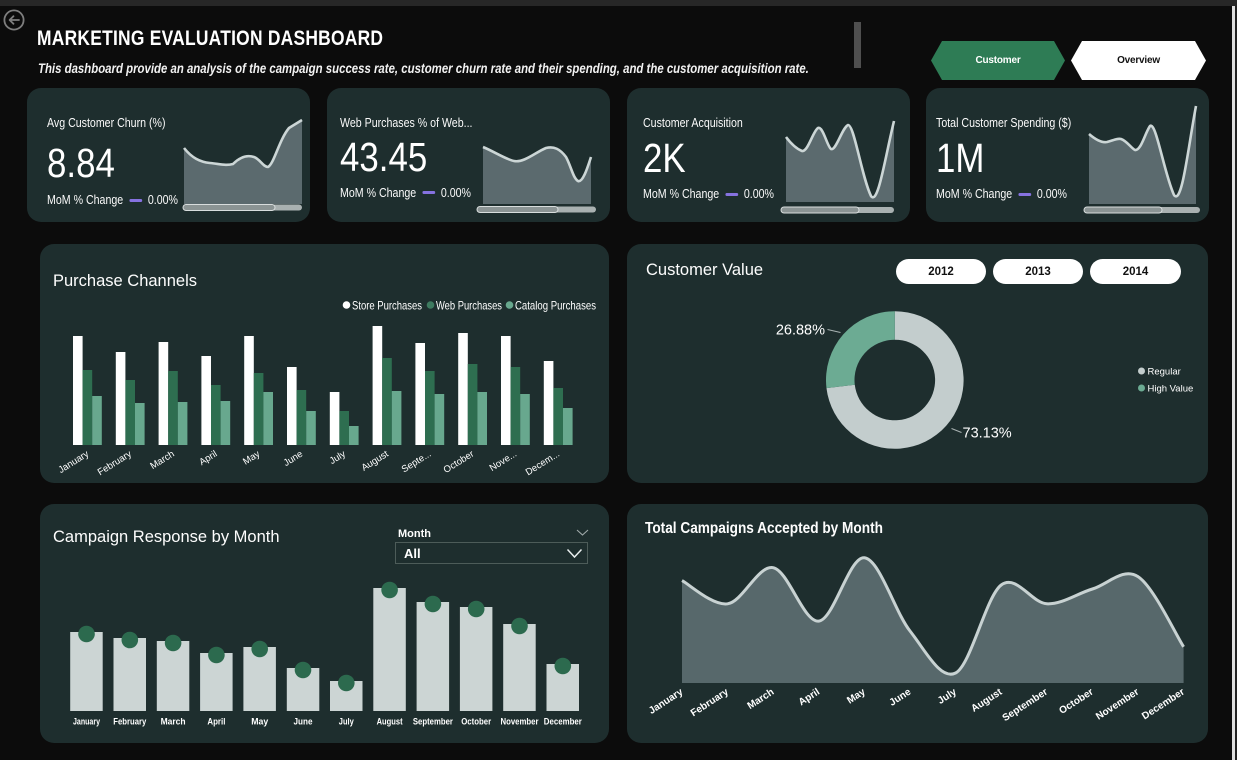 The height and width of the screenshot is (760, 1237). I want to click on svg-text: Web Purchases, so click(469, 306).